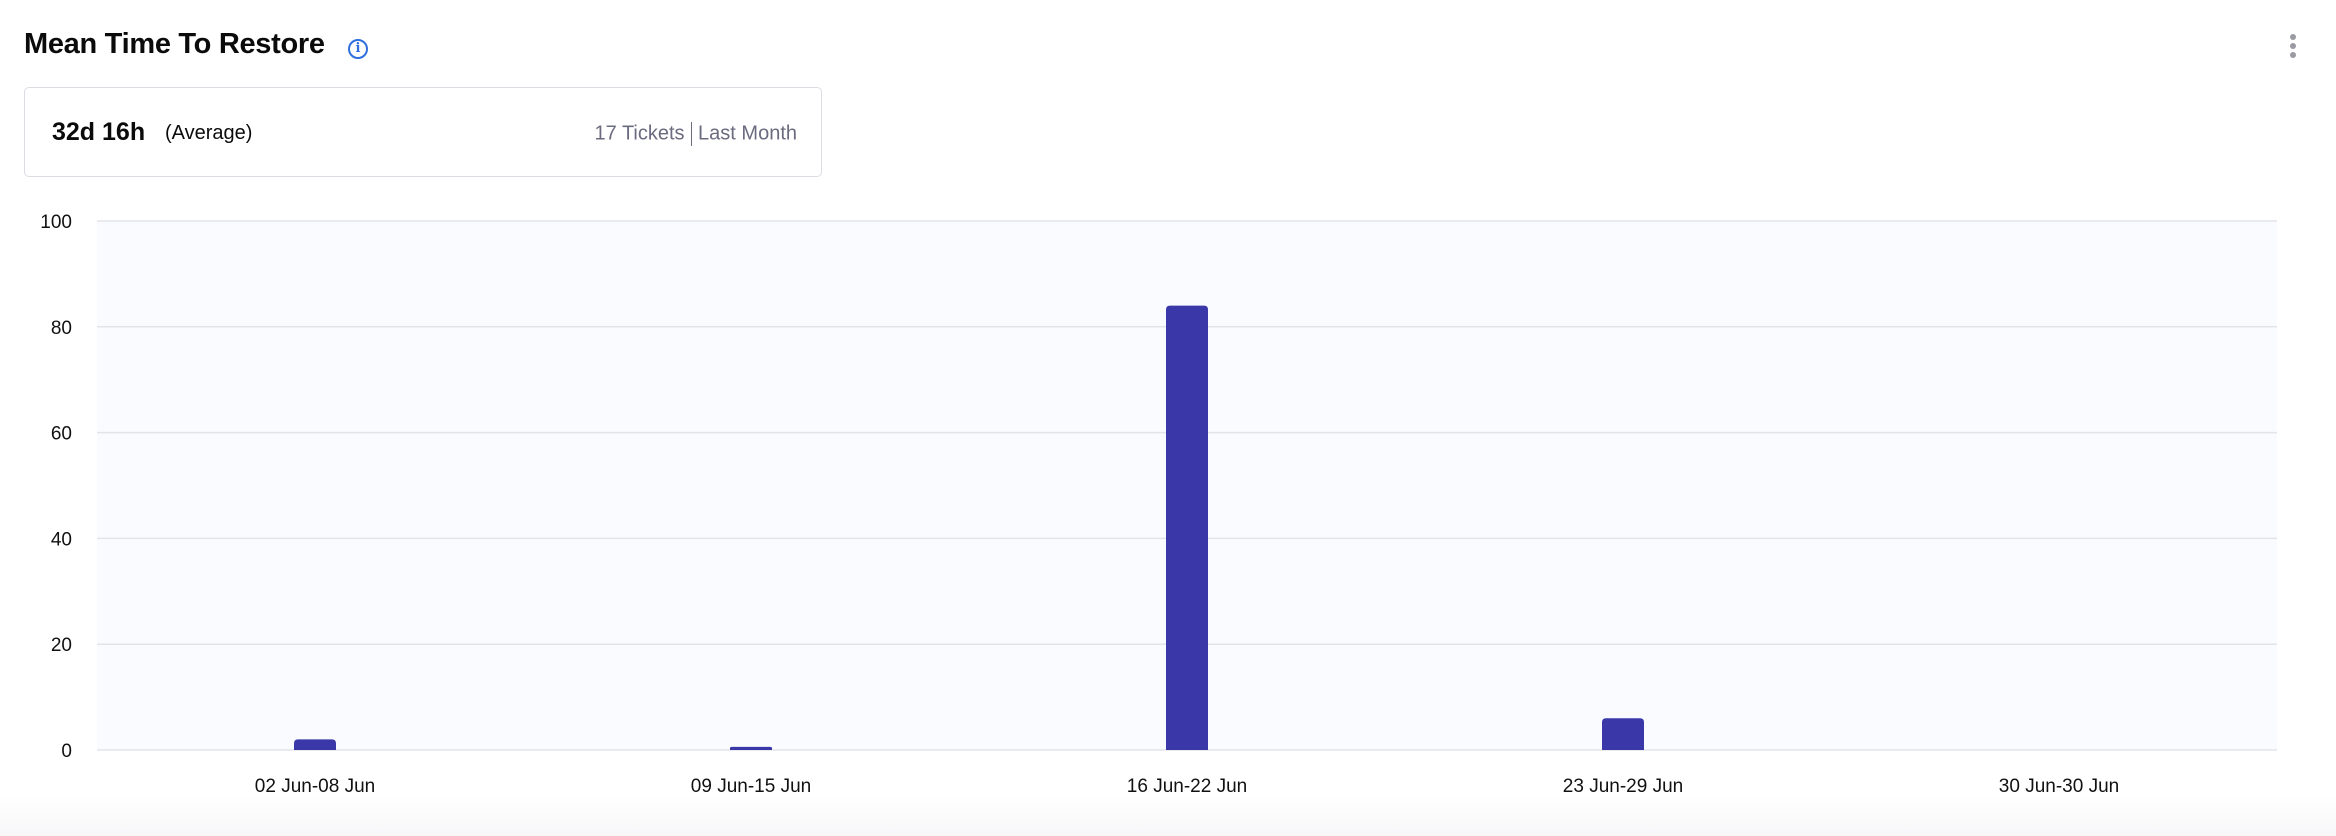 The height and width of the screenshot is (836, 2336). What do you see at coordinates (747, 133) in the screenshot?
I see `period-label: Last Month` at bounding box center [747, 133].